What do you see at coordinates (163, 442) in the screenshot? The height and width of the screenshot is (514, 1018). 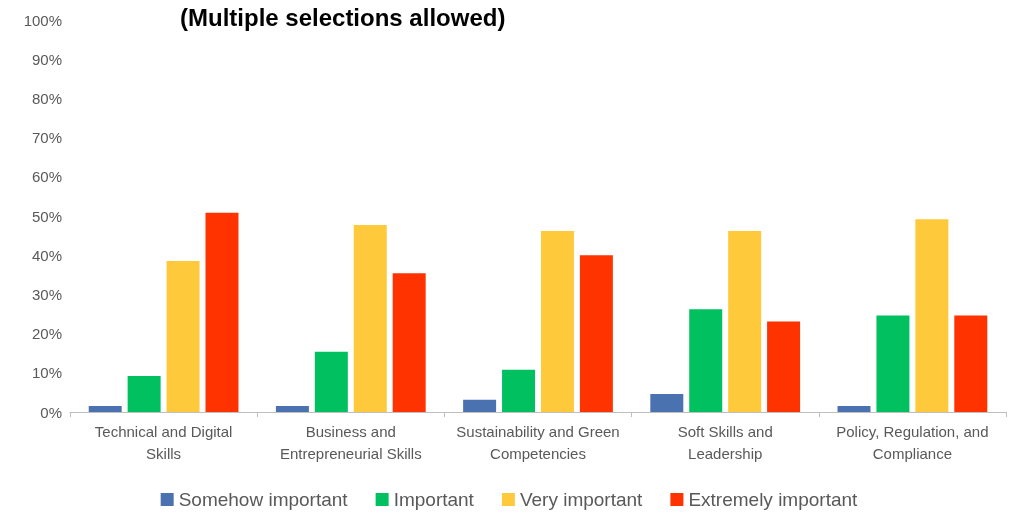 I see `x-tick-label: Technical and Digital Skills` at bounding box center [163, 442].